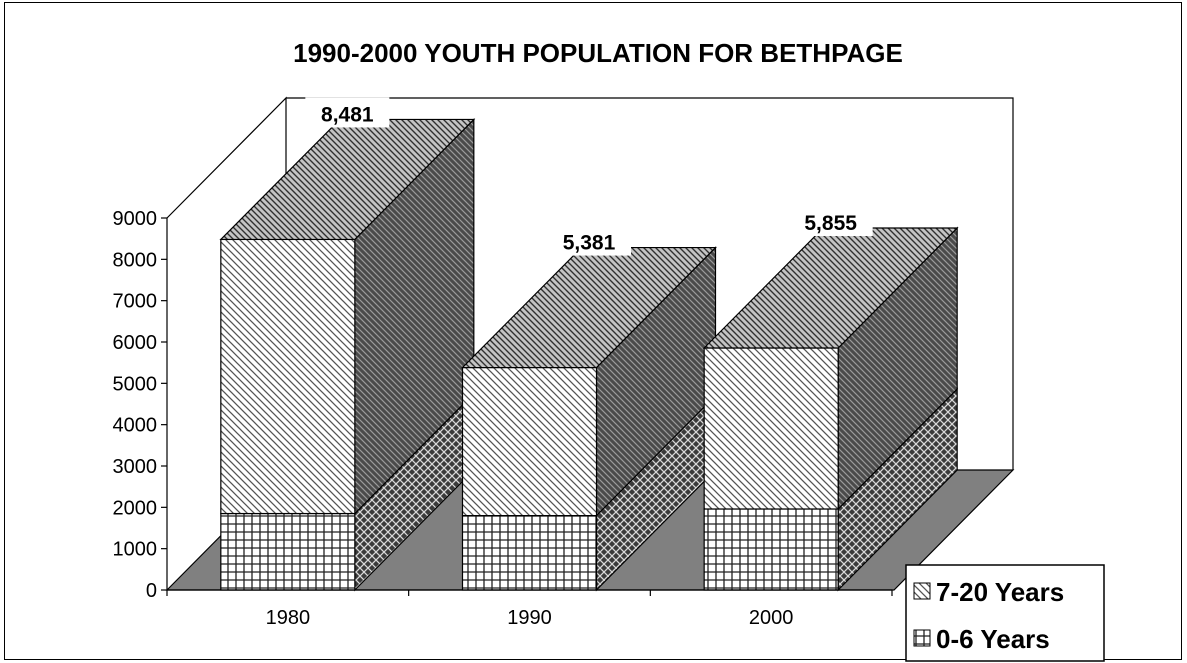 This screenshot has width=1187, height=663. I want to click on data-labels: 8,481 5,381 5,855, so click(589, 176).